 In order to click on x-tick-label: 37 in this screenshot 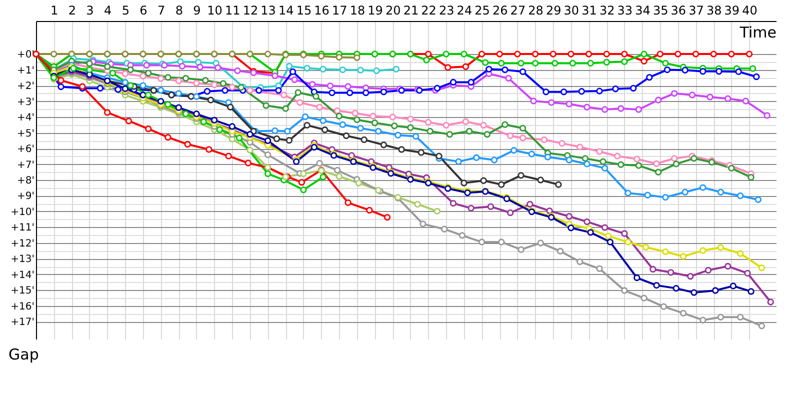, I will do `click(696, 11)`.